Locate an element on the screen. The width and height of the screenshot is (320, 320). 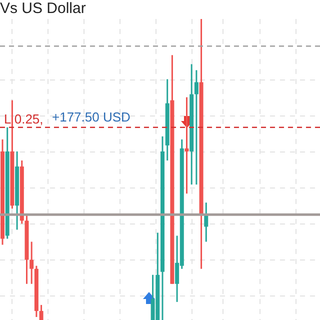
ref-line-label: L 0.25, is located at coordinates (24, 118).